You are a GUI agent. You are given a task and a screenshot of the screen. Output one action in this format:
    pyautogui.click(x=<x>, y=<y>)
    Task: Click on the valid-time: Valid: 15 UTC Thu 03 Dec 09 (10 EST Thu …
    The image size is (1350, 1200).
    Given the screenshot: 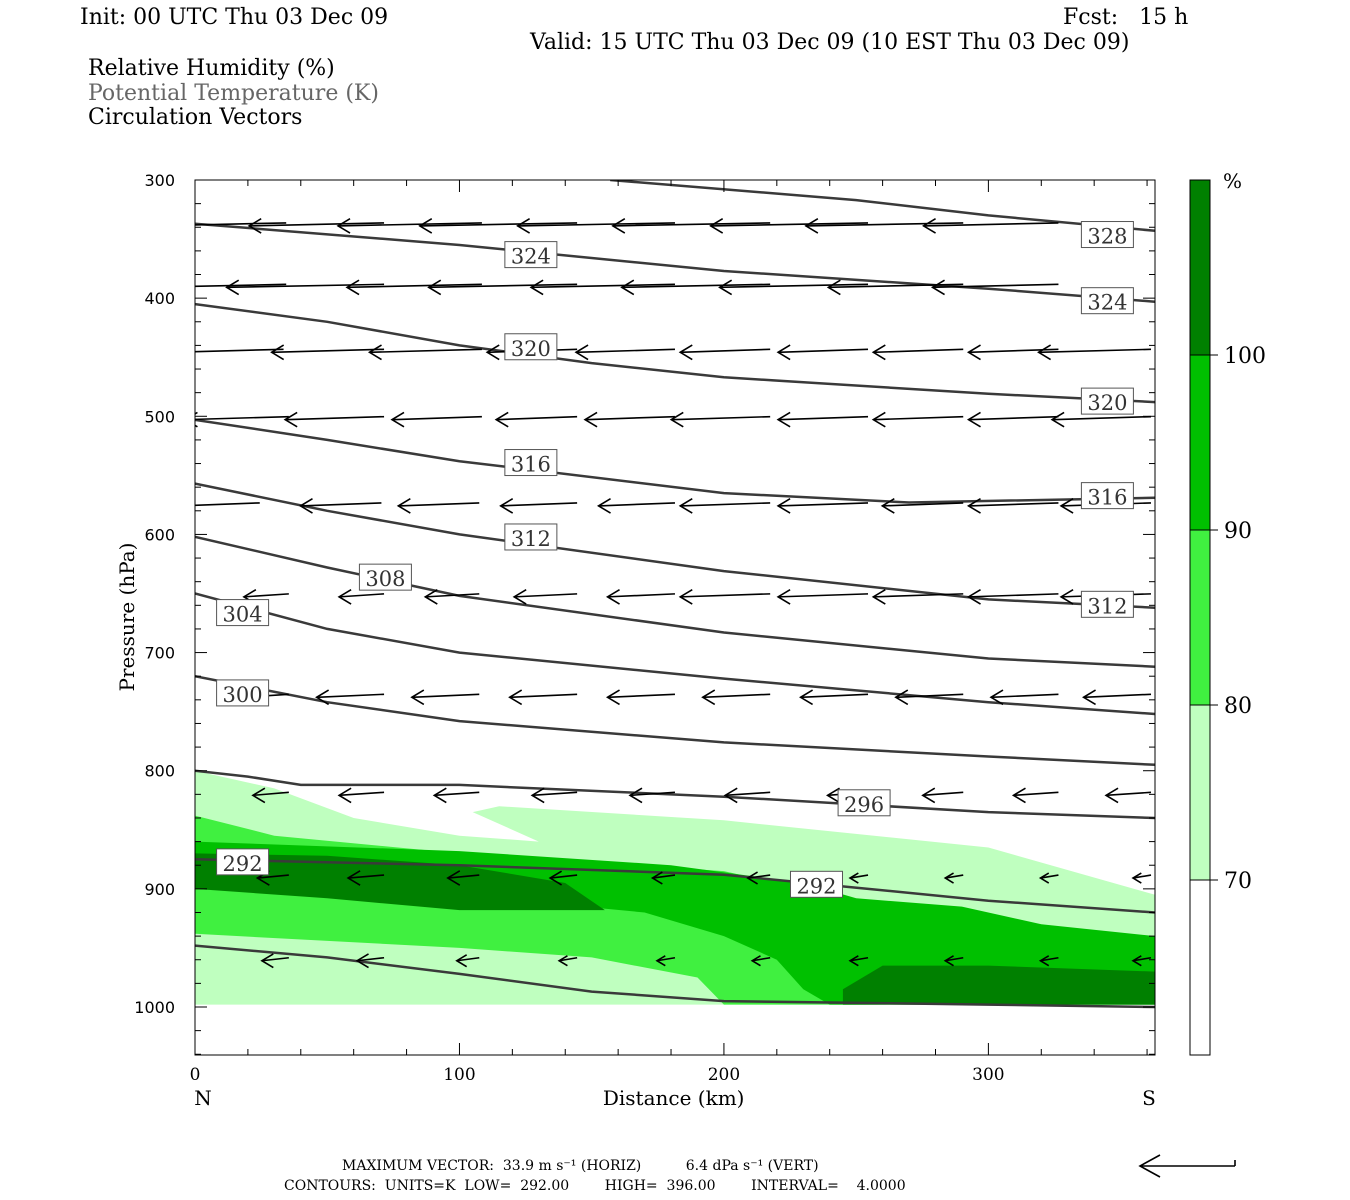 What is the action you would take?
    pyautogui.click(x=830, y=42)
    